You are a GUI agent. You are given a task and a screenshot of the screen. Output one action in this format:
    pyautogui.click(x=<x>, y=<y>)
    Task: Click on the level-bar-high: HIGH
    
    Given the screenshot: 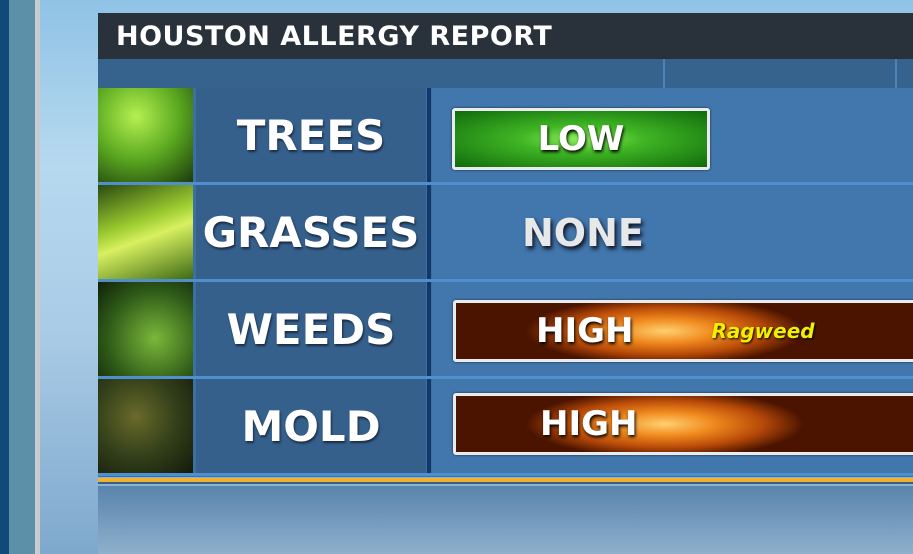 What is the action you would take?
    pyautogui.click(x=683, y=424)
    